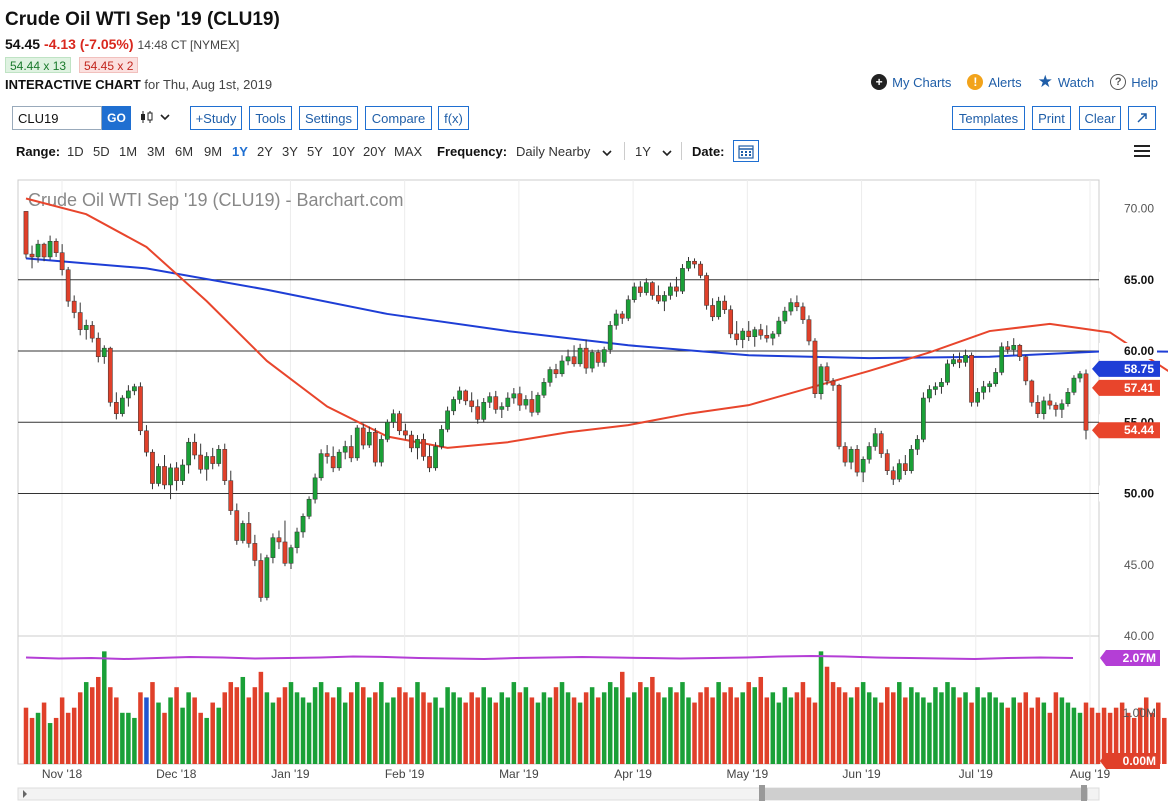  Describe the element at coordinates (240, 151) in the screenshot. I see `range-1y: 1Y` at that location.